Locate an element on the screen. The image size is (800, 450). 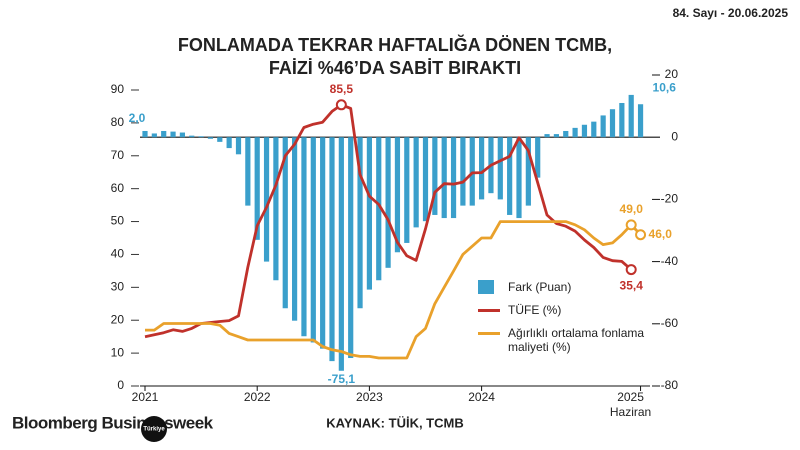
legend-item: Ağırlıklı ortalama fonlama maliyeti (%) is located at coordinates (563, 340).